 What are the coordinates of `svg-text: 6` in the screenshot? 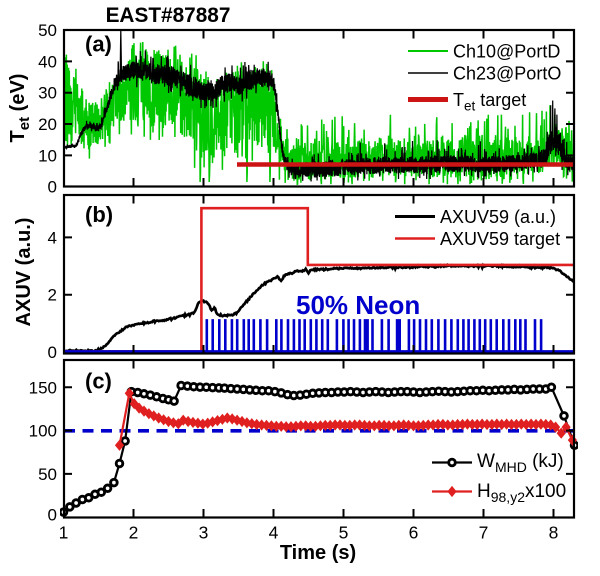 It's located at (414, 533).